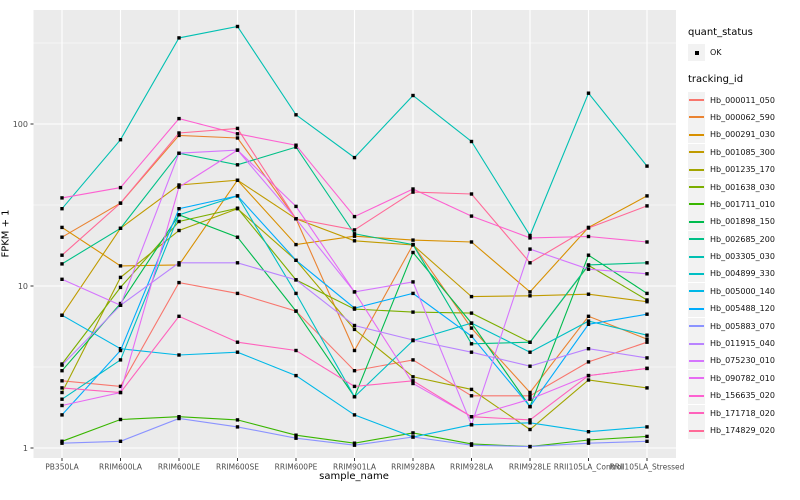 This screenshot has height=500, width=800. Describe the element at coordinates (744, 326) in the screenshot. I see `legend-item-Hb_005883_070: Hb_005883_070` at that location.